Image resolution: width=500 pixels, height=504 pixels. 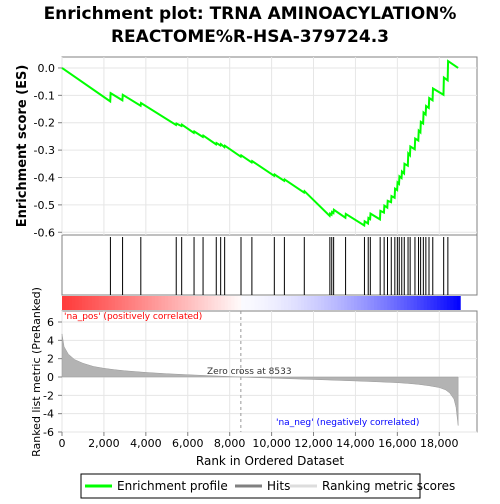 I want to click on metric-tick-label: 4, so click(x=50, y=340).